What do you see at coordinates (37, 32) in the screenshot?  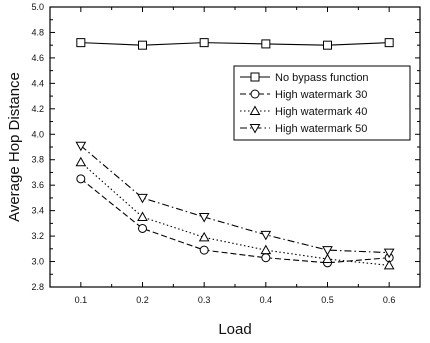 I see `y-tick-label: 4.8` at bounding box center [37, 32].